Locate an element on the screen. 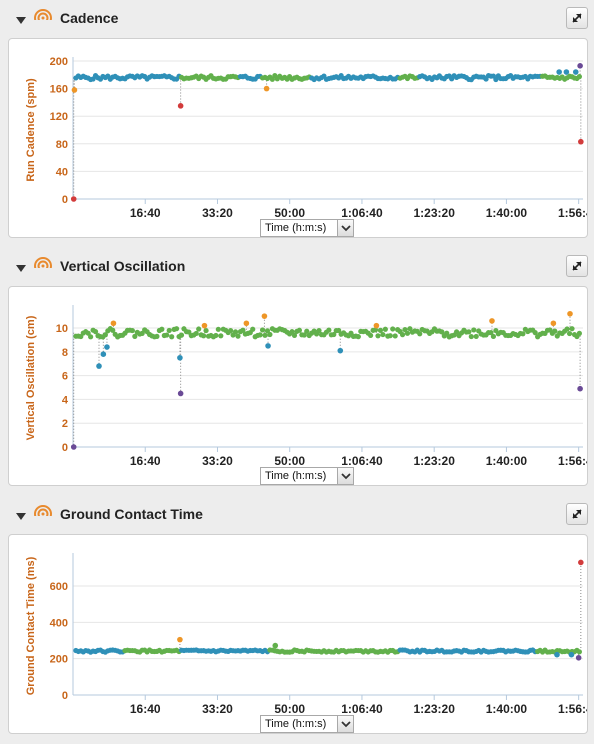  y-axis-label: Ground Contact Time (ms) is located at coordinates (31, 625).